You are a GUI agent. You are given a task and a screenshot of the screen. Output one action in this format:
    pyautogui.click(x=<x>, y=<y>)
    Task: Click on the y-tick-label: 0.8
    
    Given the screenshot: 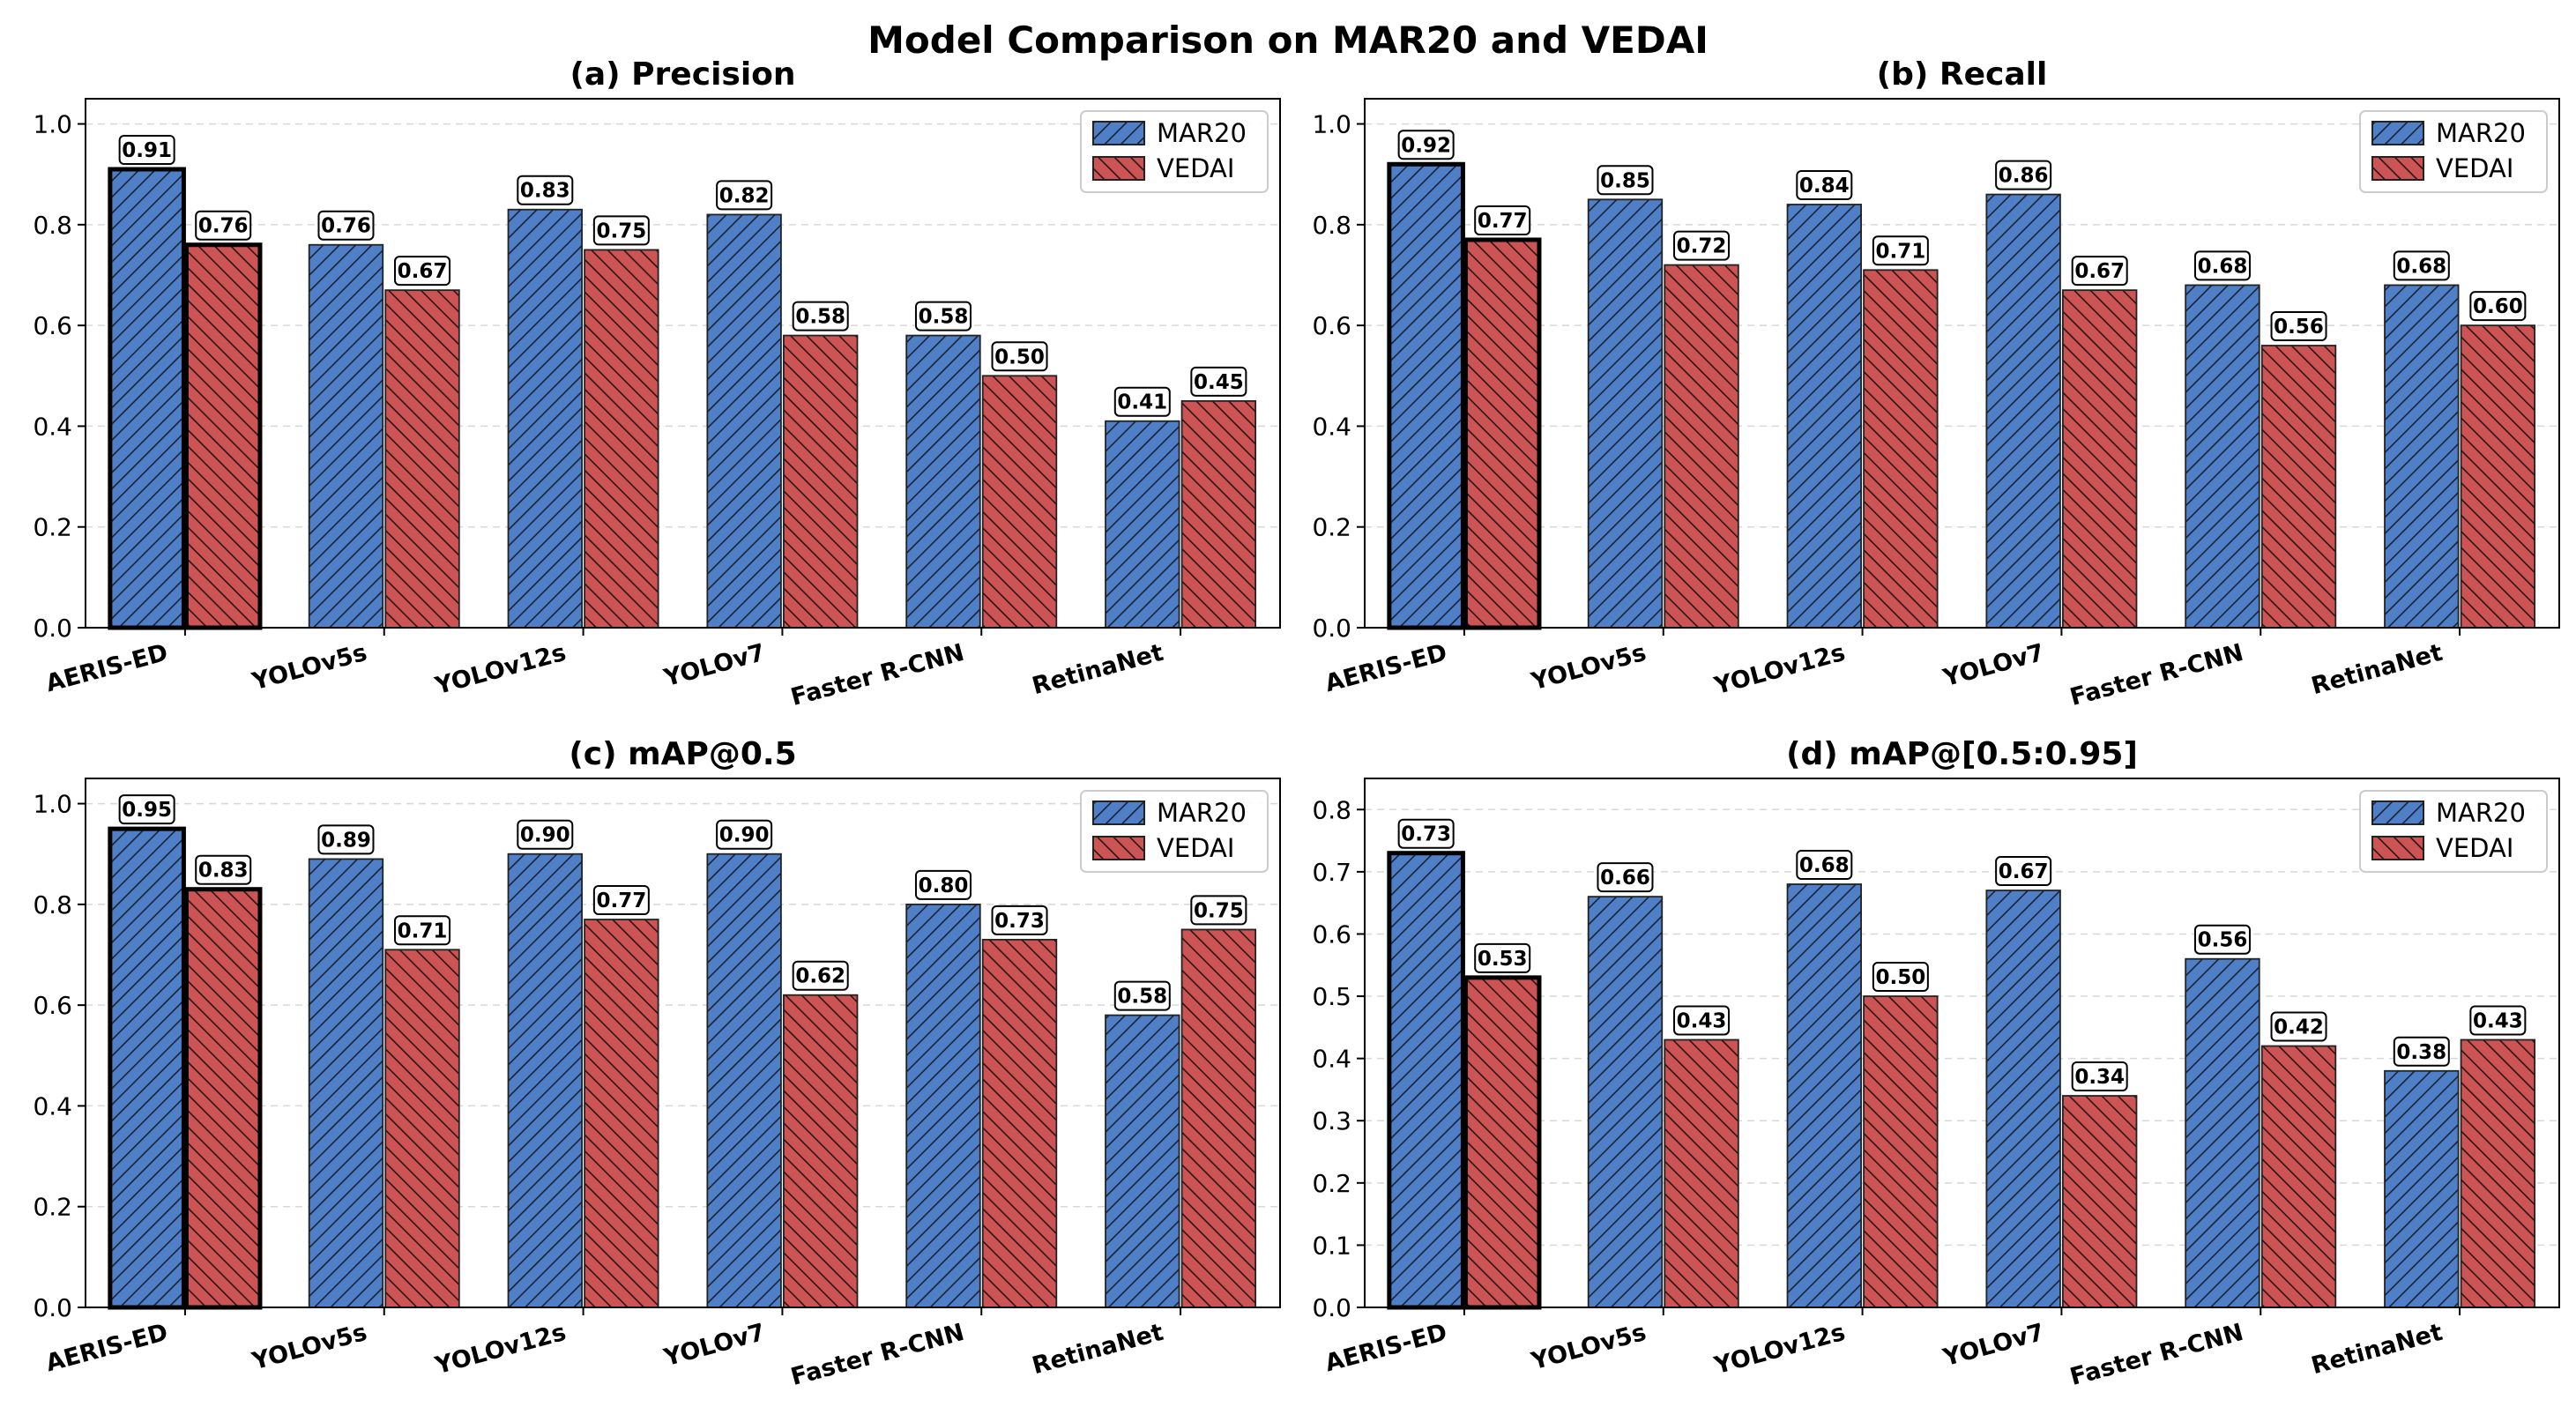 What is the action you would take?
    pyautogui.click(x=1331, y=226)
    